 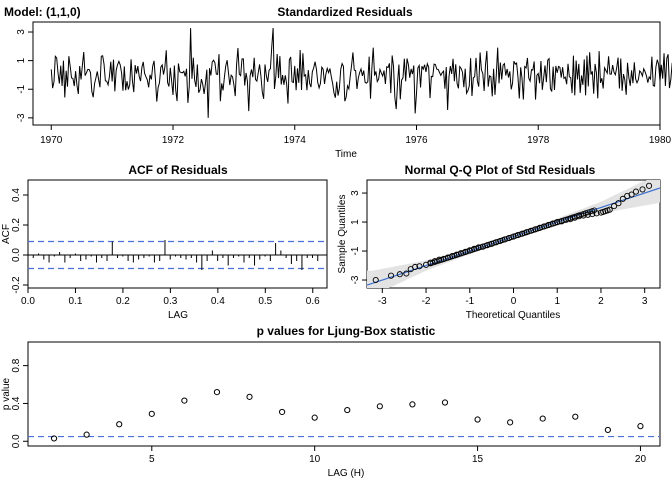 What do you see at coordinates (178, 315) in the screenshot?
I see `acf-xlabel: LAG` at bounding box center [178, 315].